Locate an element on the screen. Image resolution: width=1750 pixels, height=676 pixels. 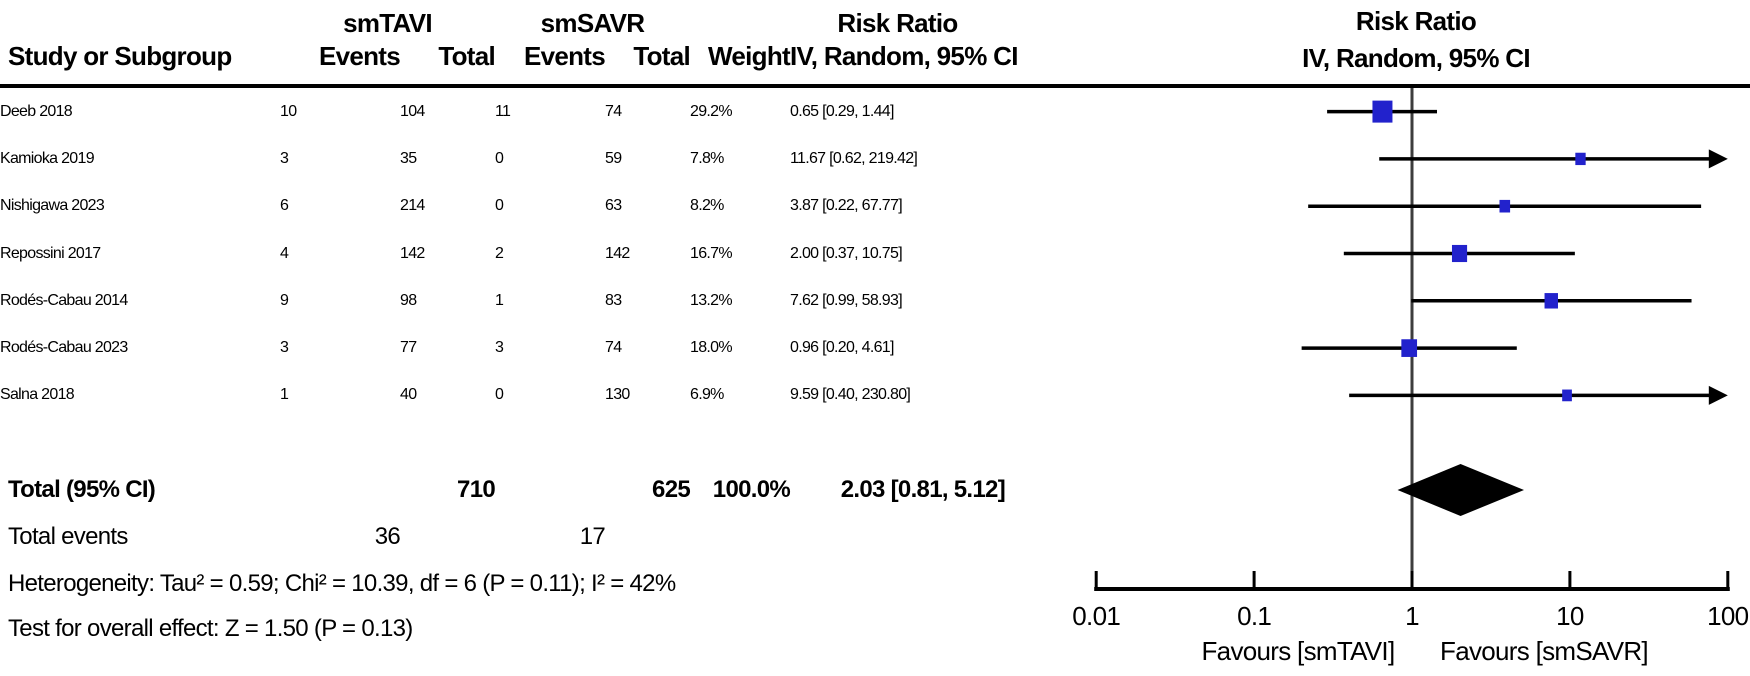
events-smtavi: 10 is located at coordinates (288, 111).